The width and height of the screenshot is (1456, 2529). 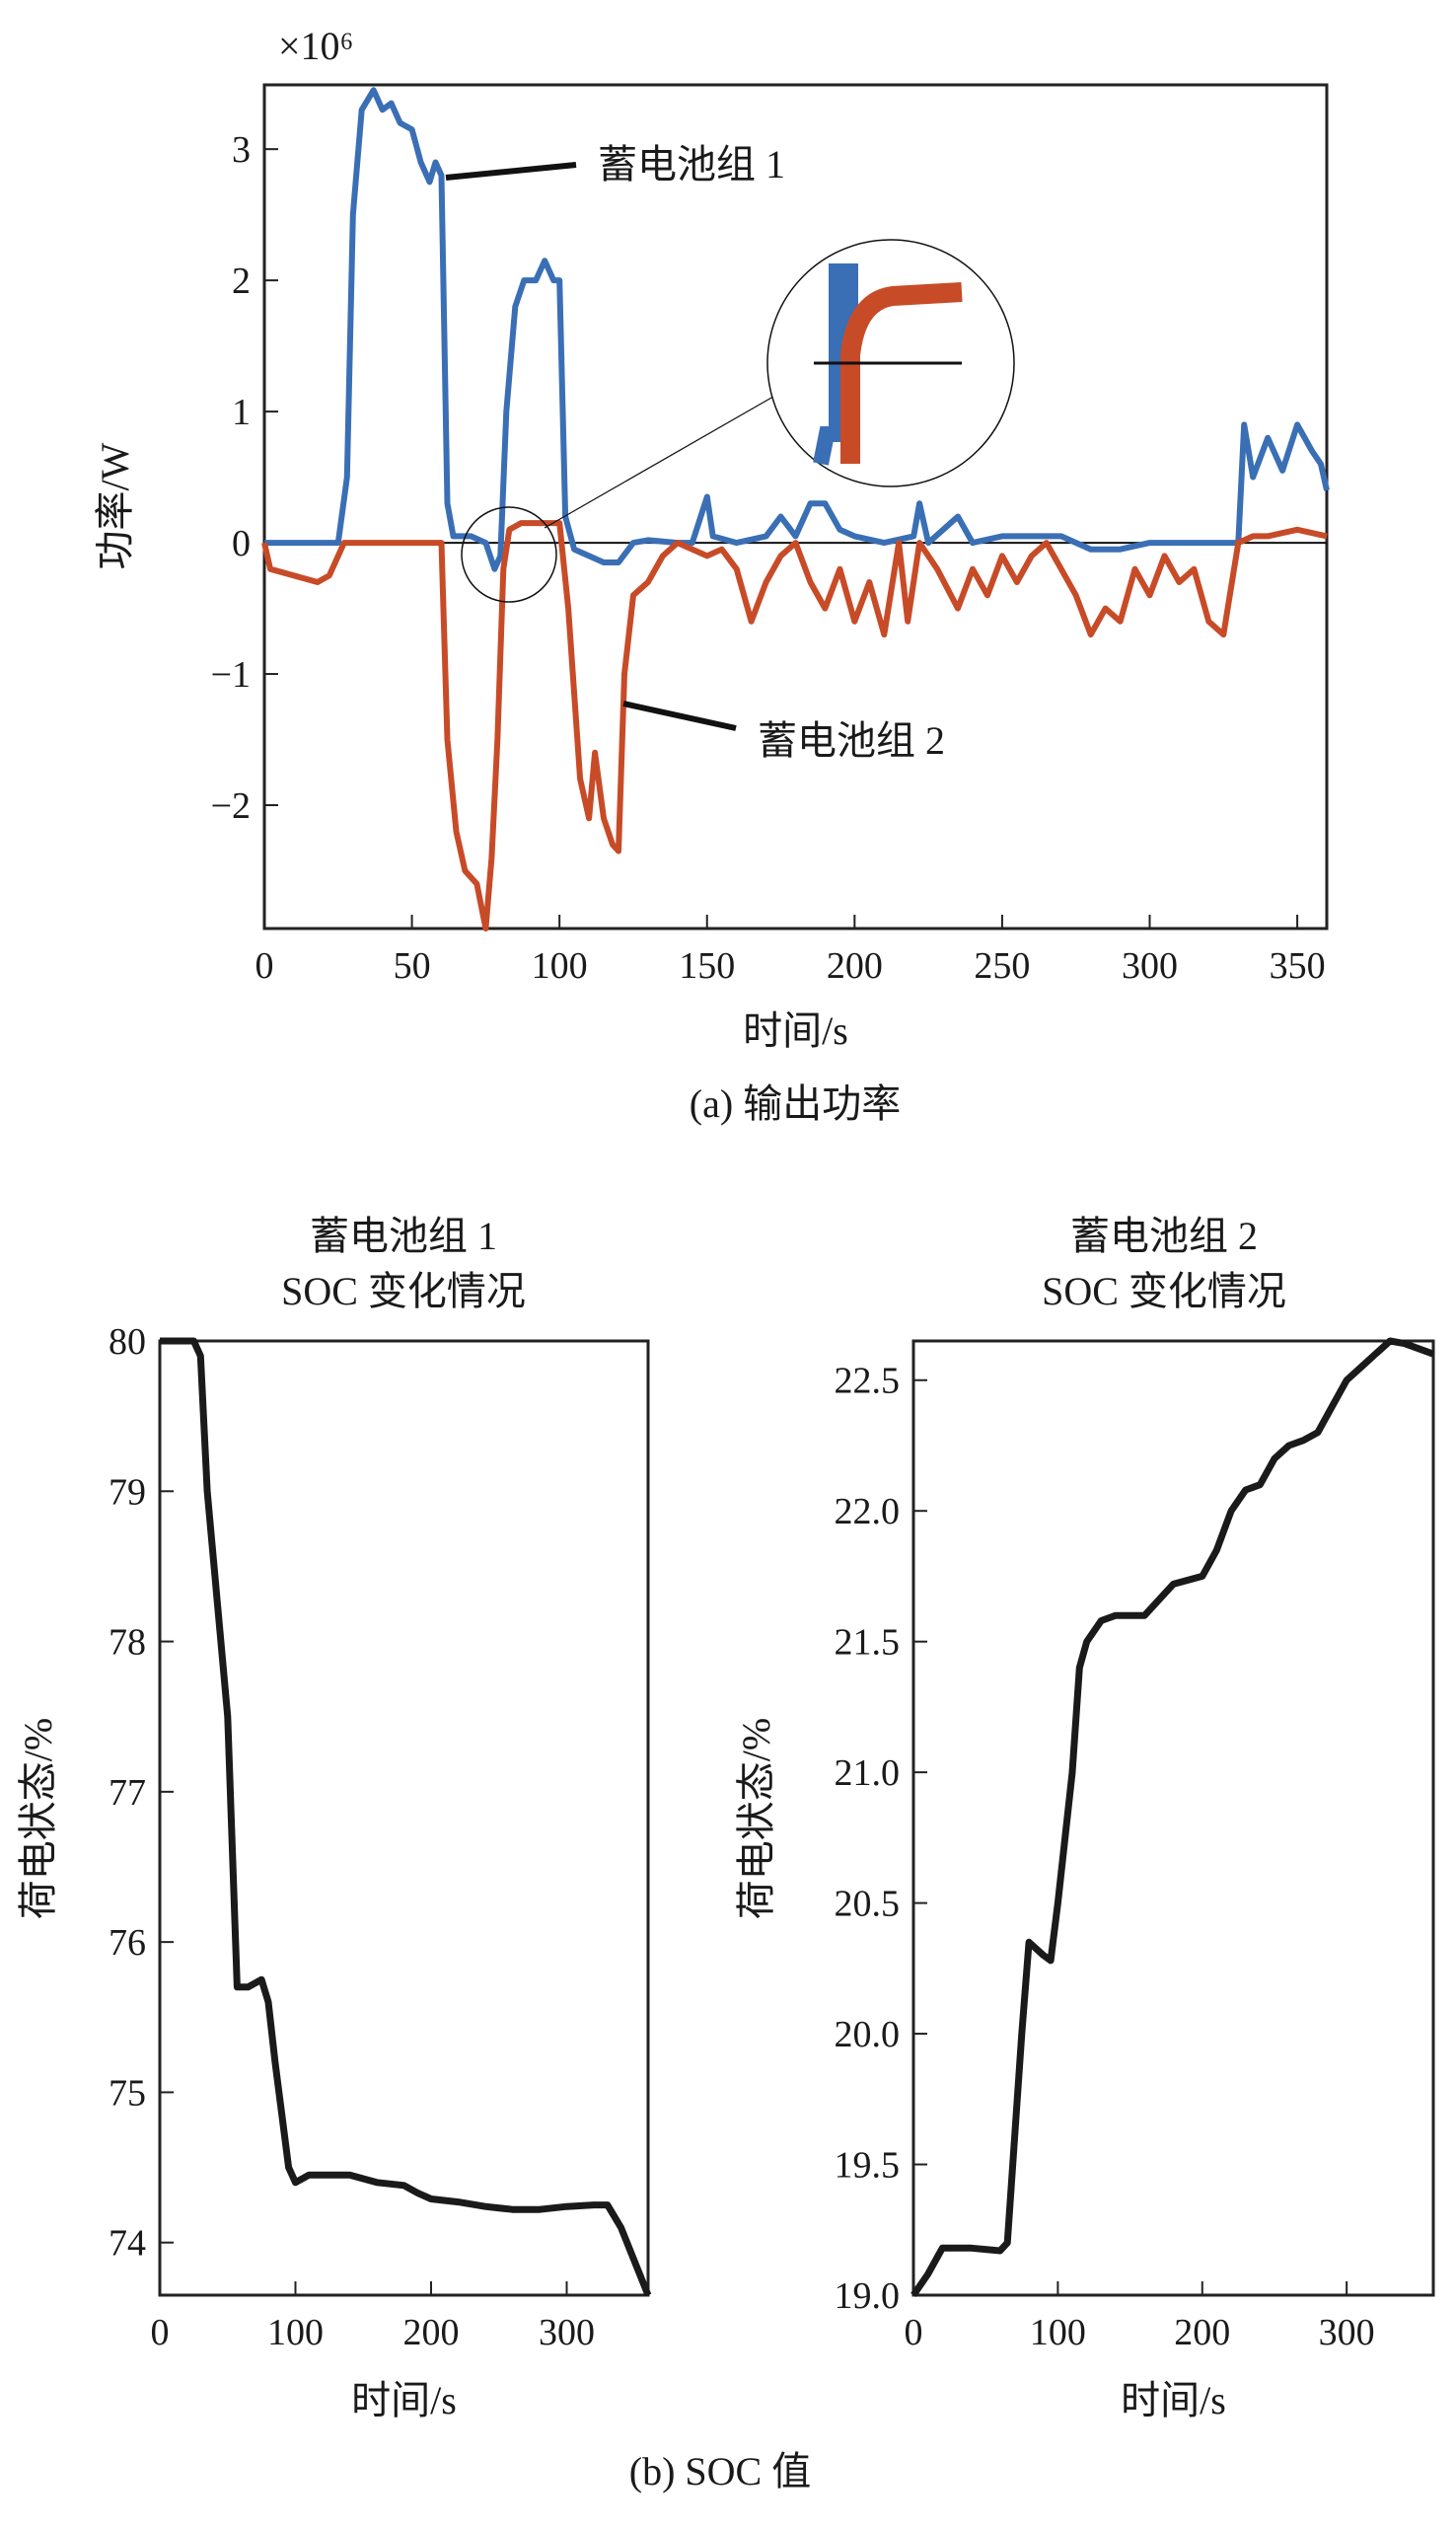 I want to click on y-tick-label: 2, so click(x=241, y=281).